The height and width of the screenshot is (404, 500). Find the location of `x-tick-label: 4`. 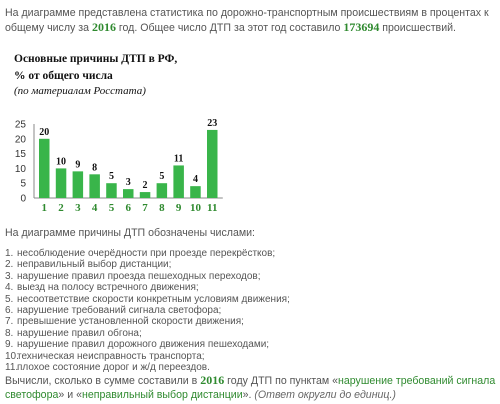

x-tick-label: 4 is located at coordinates (95, 208).